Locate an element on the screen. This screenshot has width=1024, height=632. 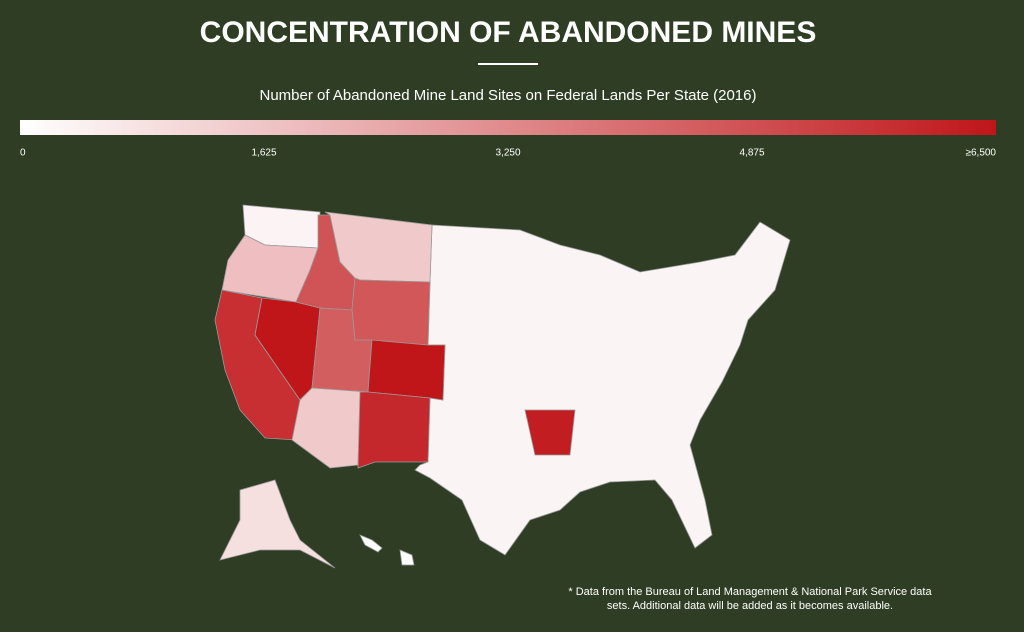
hawaii is located at coordinates (371, 543).